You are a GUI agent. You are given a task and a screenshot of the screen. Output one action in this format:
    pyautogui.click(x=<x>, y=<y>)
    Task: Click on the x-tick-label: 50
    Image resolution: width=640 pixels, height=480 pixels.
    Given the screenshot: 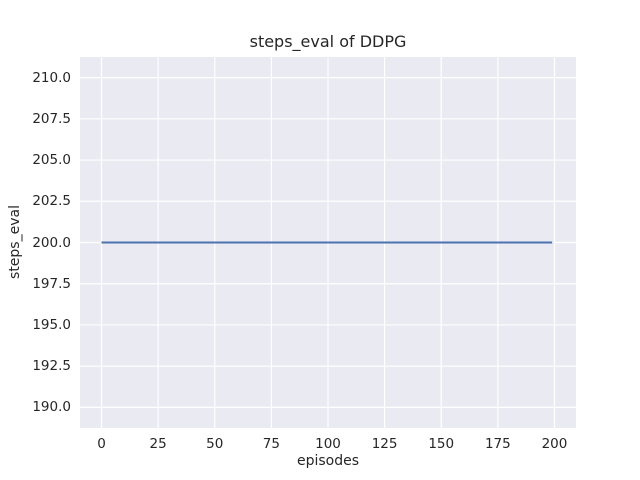 What is the action you would take?
    pyautogui.click(x=215, y=444)
    